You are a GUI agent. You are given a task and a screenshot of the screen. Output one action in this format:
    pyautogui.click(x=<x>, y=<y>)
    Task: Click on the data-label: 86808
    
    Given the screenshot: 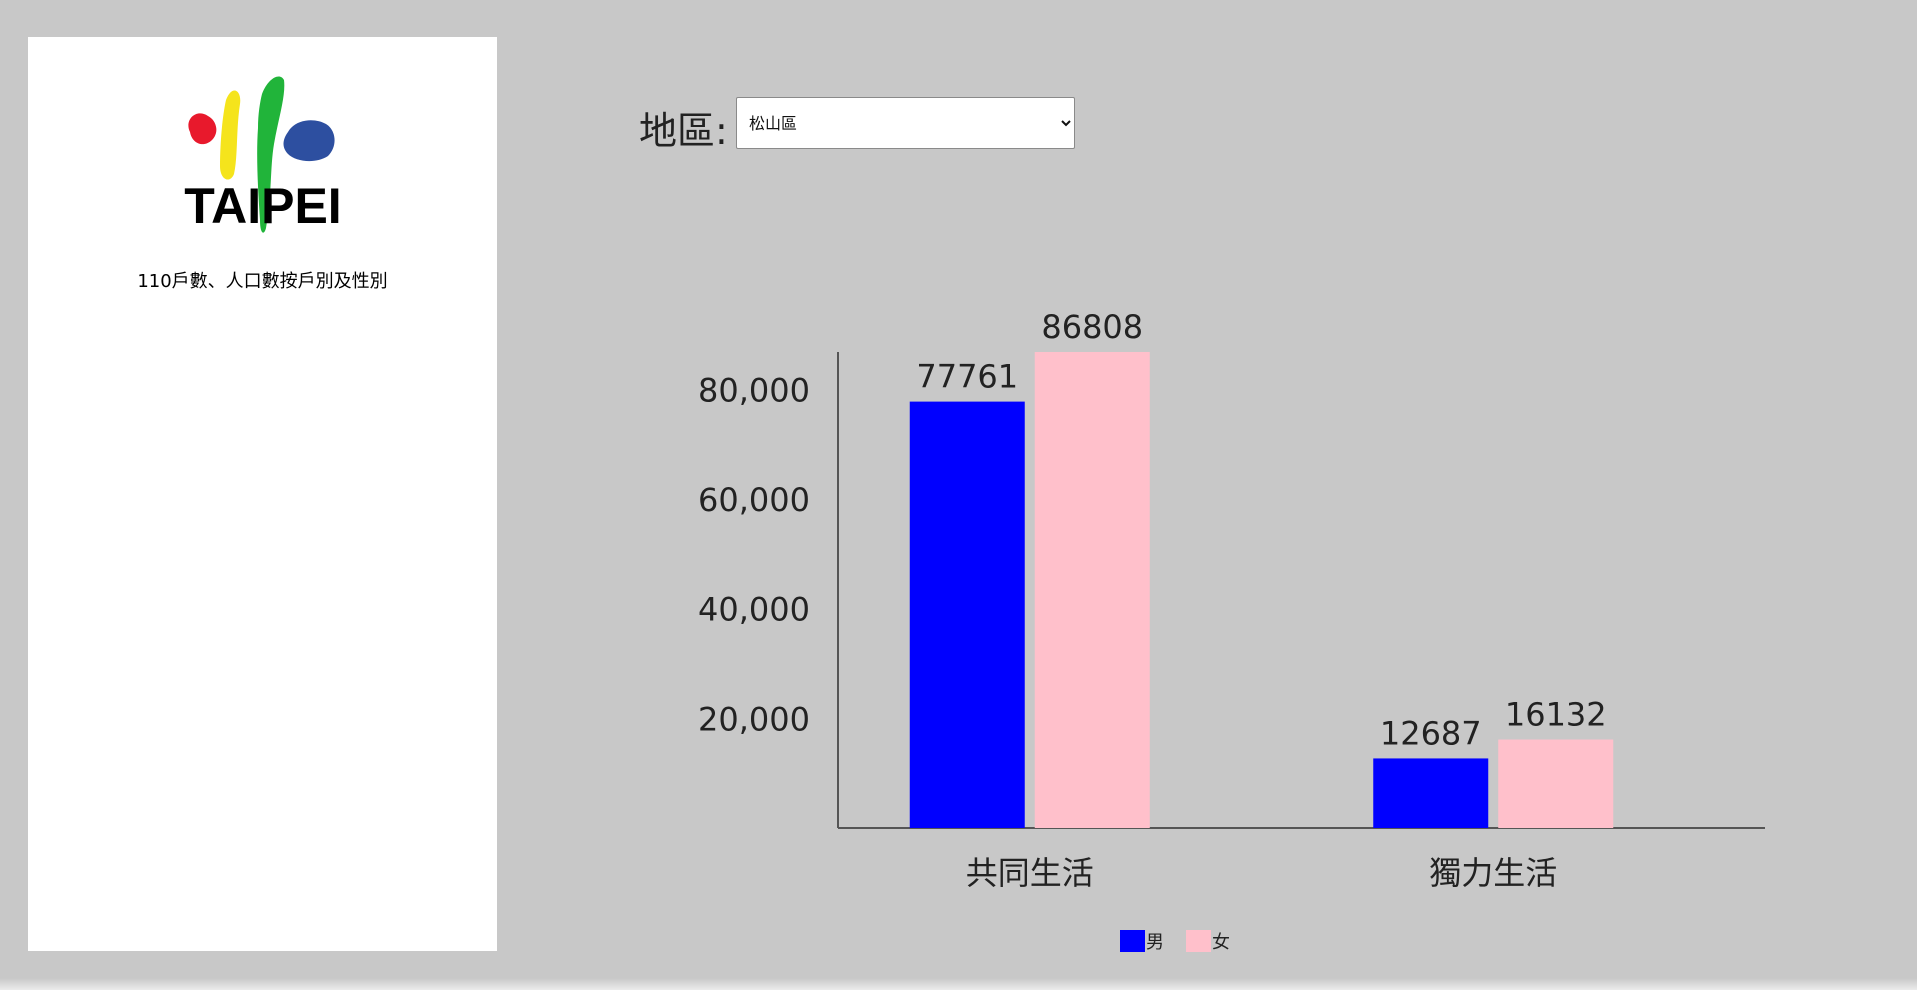 What is the action you would take?
    pyautogui.click(x=1092, y=327)
    